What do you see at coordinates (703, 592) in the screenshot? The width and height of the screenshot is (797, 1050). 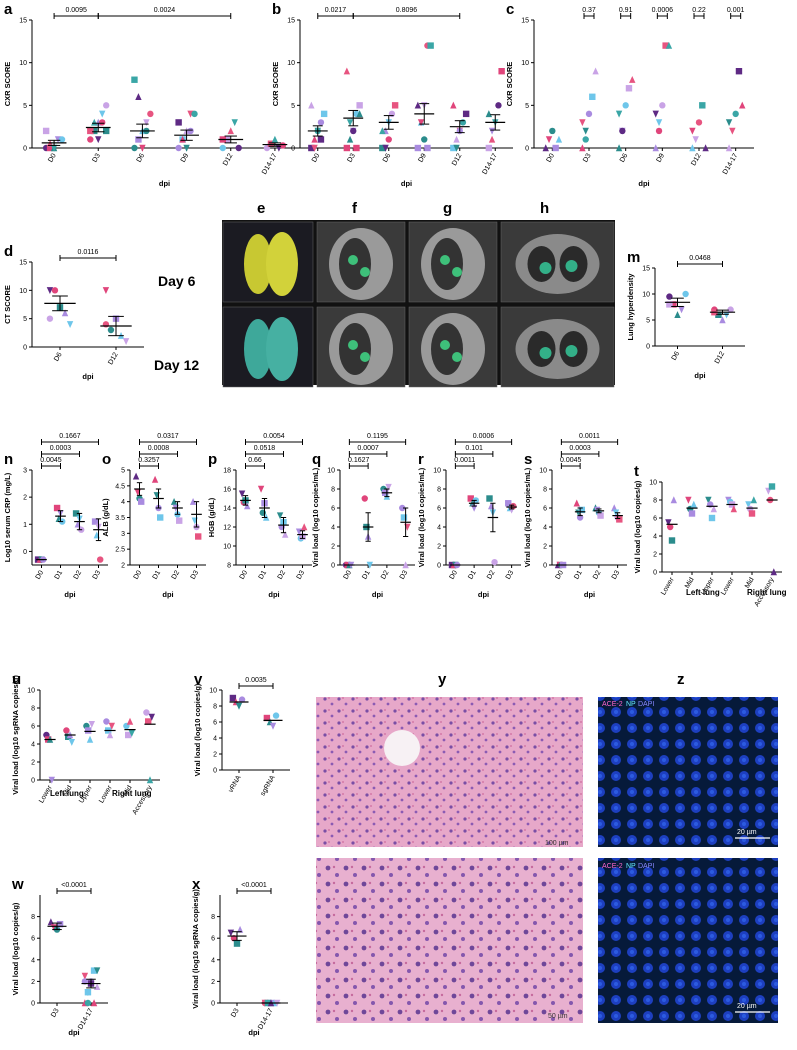 I see `t-left-lung: Left lung` at bounding box center [703, 592].